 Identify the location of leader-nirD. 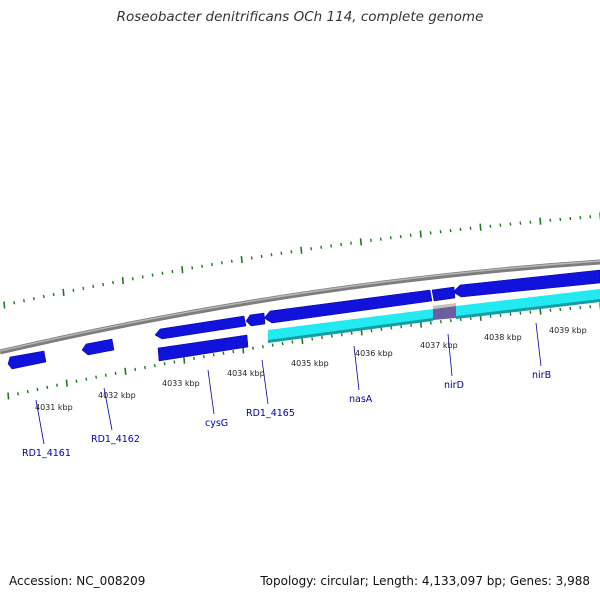
(450, 355).